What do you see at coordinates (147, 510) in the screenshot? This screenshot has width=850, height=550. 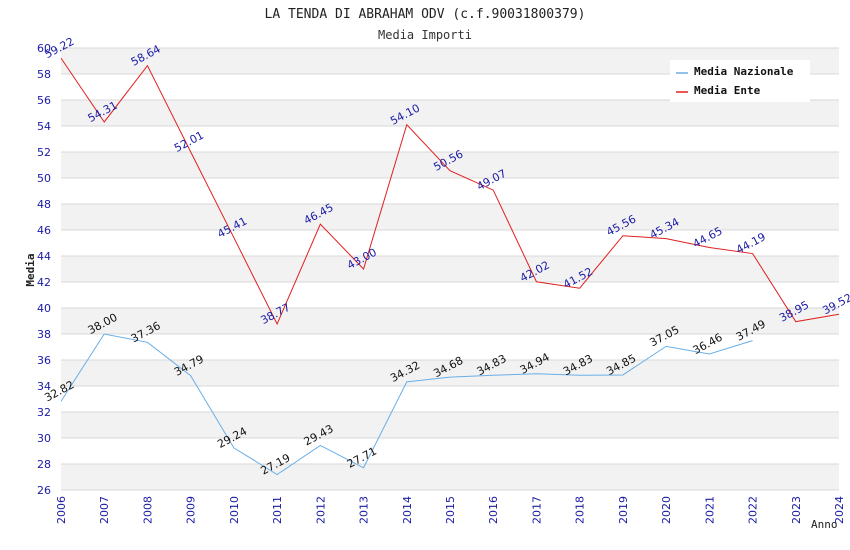 I see `x-tick-label: 2008` at bounding box center [147, 510].